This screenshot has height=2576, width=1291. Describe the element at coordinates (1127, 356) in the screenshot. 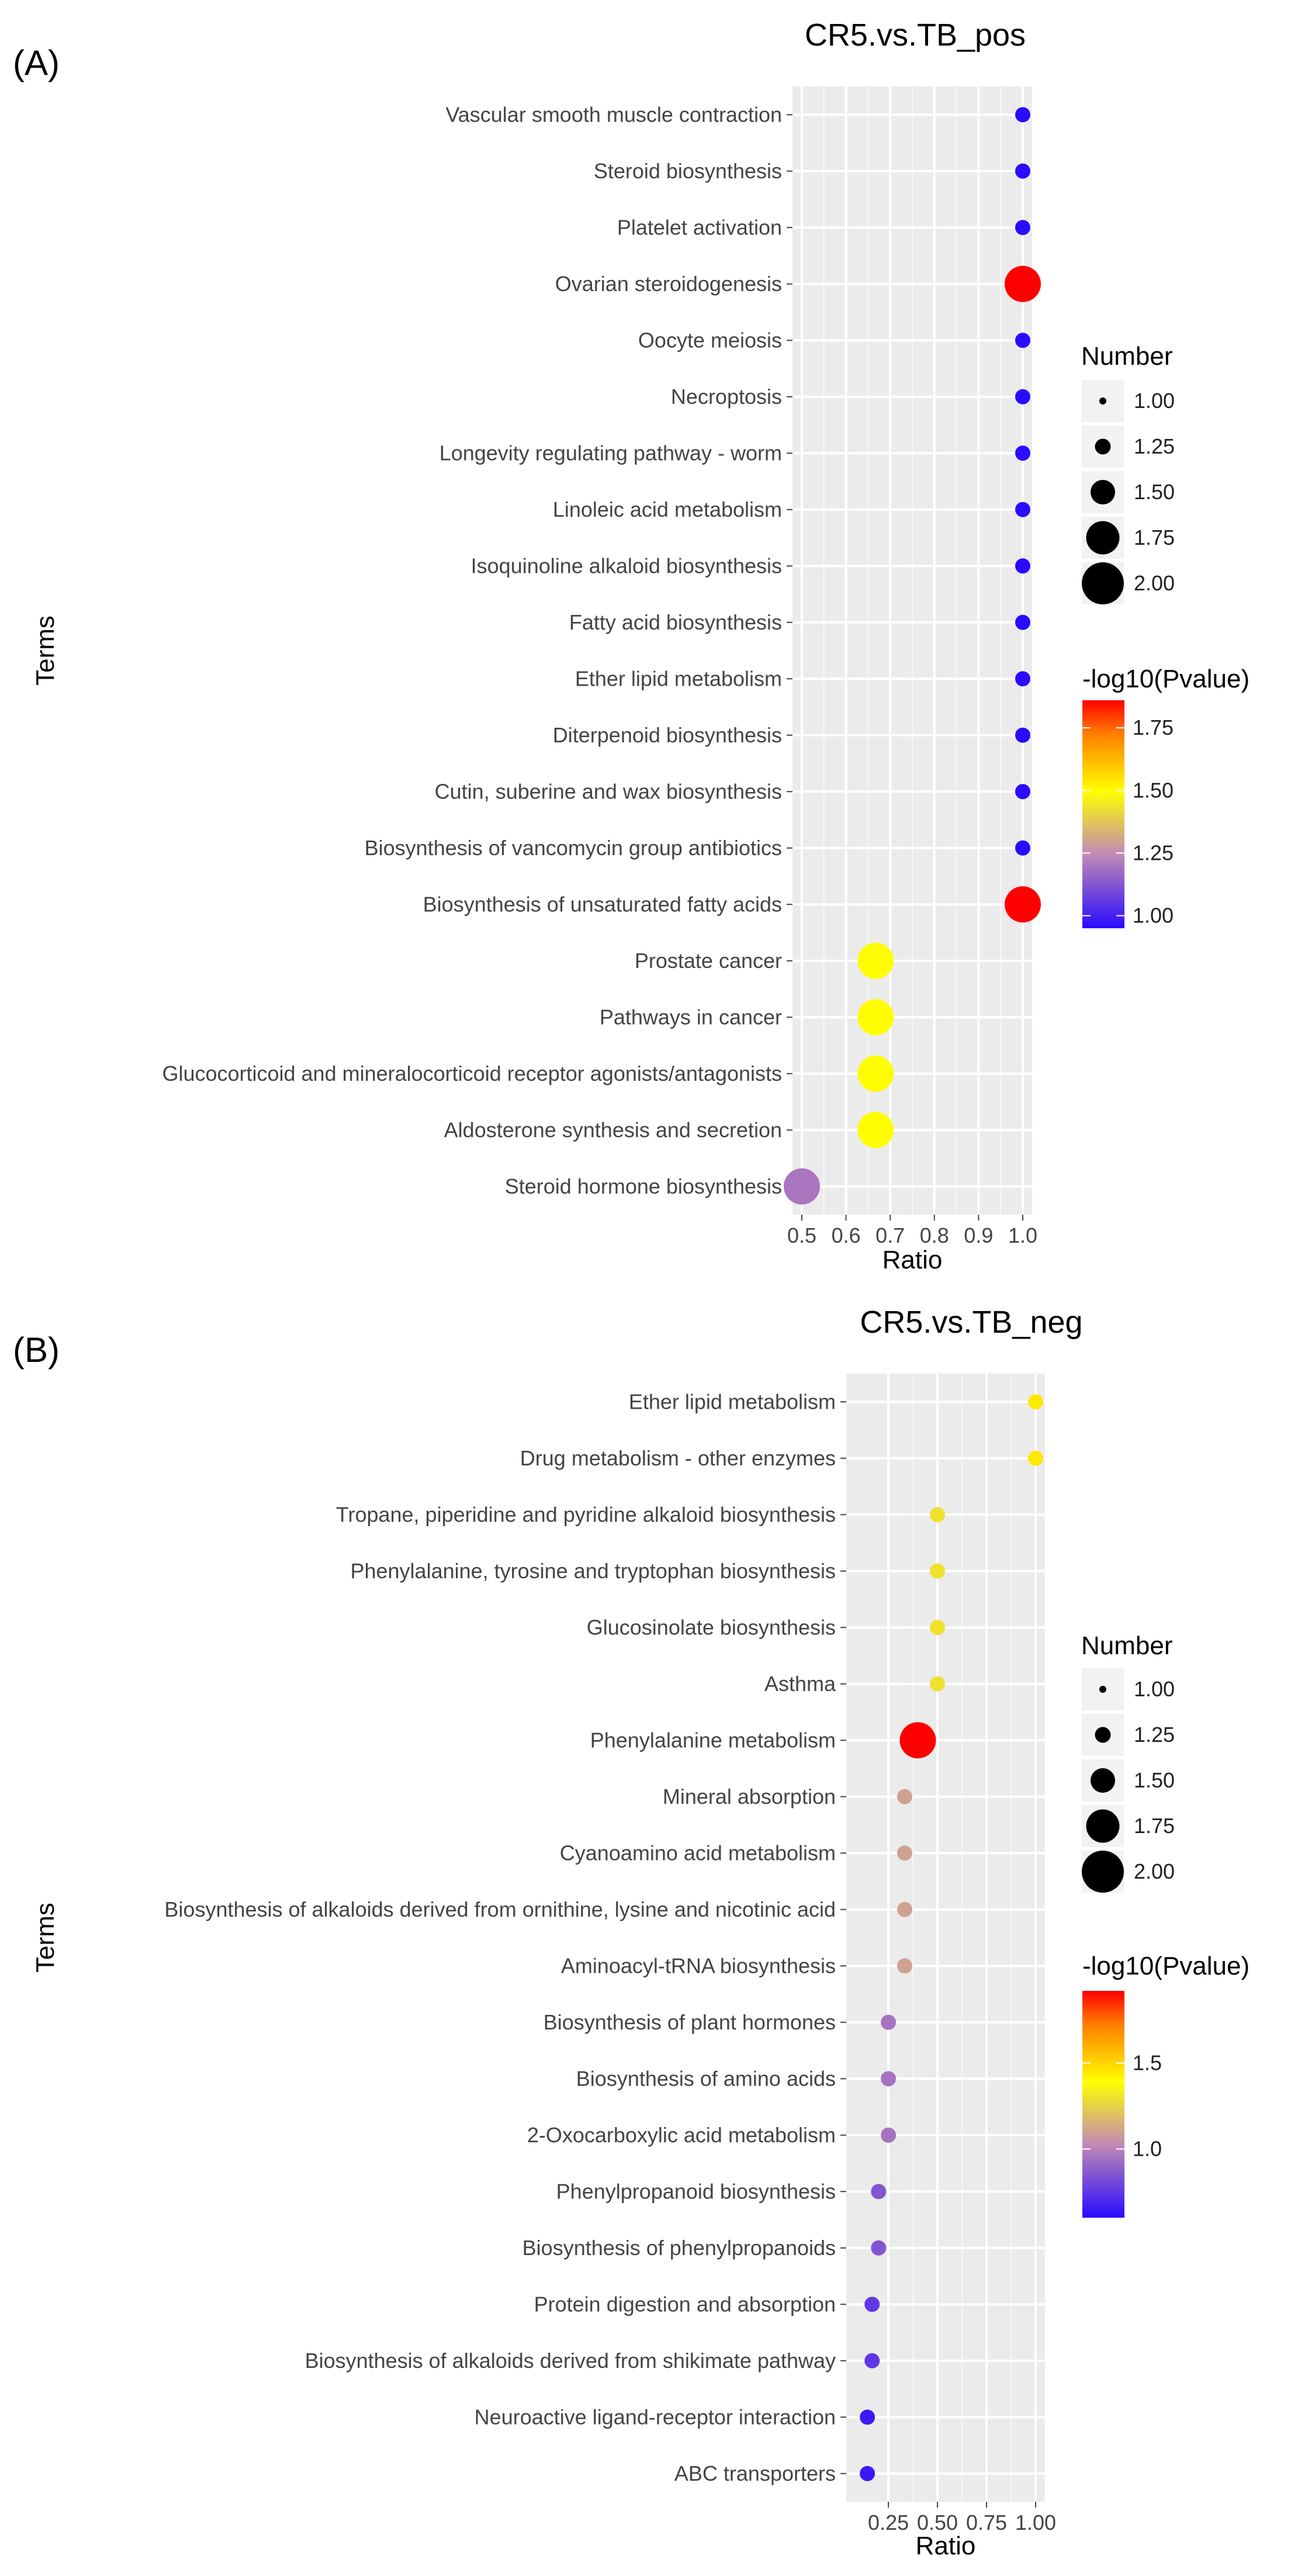

I see `size-legend-title: Number` at that location.